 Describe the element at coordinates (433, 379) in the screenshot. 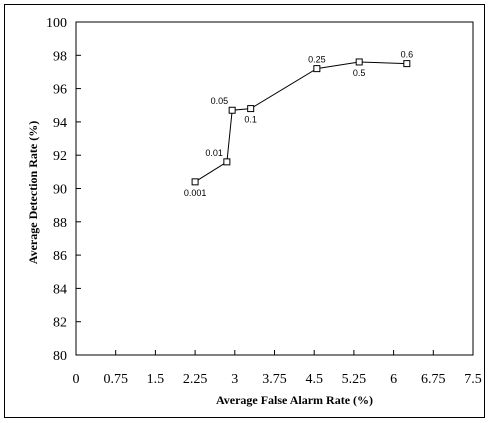

I see `x-tick-label: 6.75` at that location.